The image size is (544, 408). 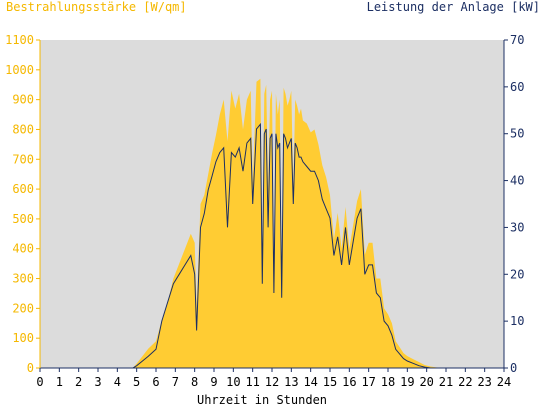 What do you see at coordinates (517, 227) in the screenshot?
I see `right-y-tick-label: 30` at bounding box center [517, 227].